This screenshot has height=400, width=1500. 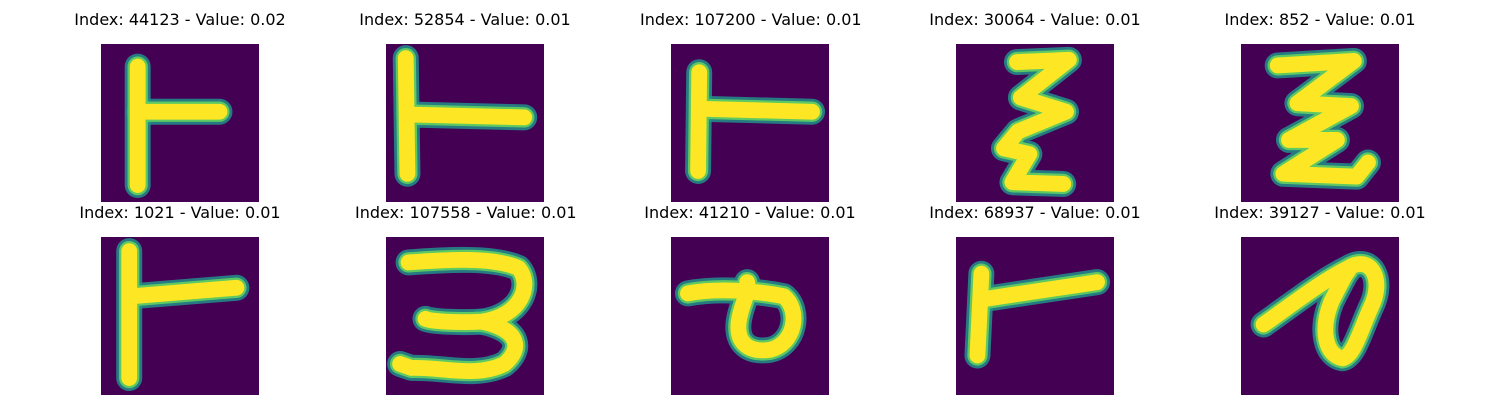 What do you see at coordinates (750, 212) in the screenshot?
I see `cell-title: Index: 41210 - Value: 0.01` at bounding box center [750, 212].